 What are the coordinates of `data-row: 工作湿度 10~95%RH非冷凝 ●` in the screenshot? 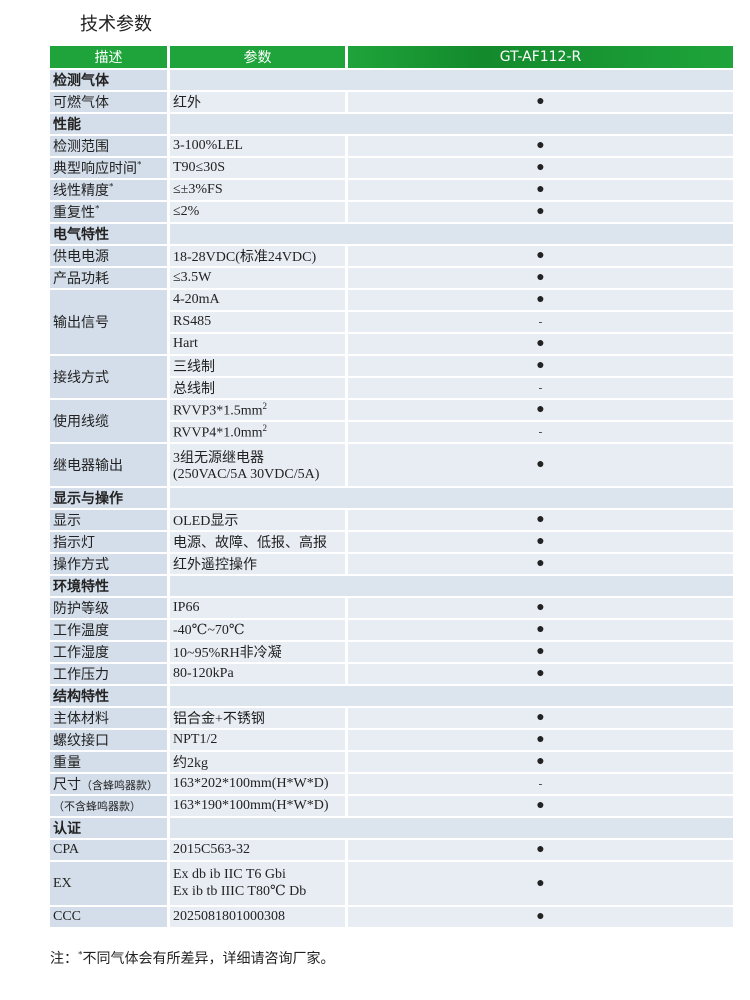 It's located at (391, 652).